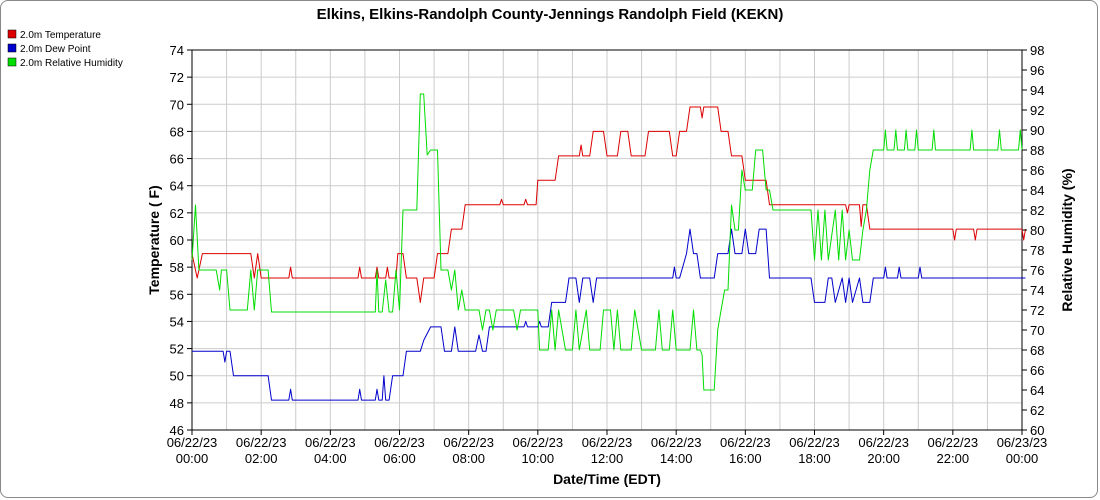  What do you see at coordinates (399, 450) in the screenshot?
I see `x-tick-label: 06/22/23 06:00` at bounding box center [399, 450].